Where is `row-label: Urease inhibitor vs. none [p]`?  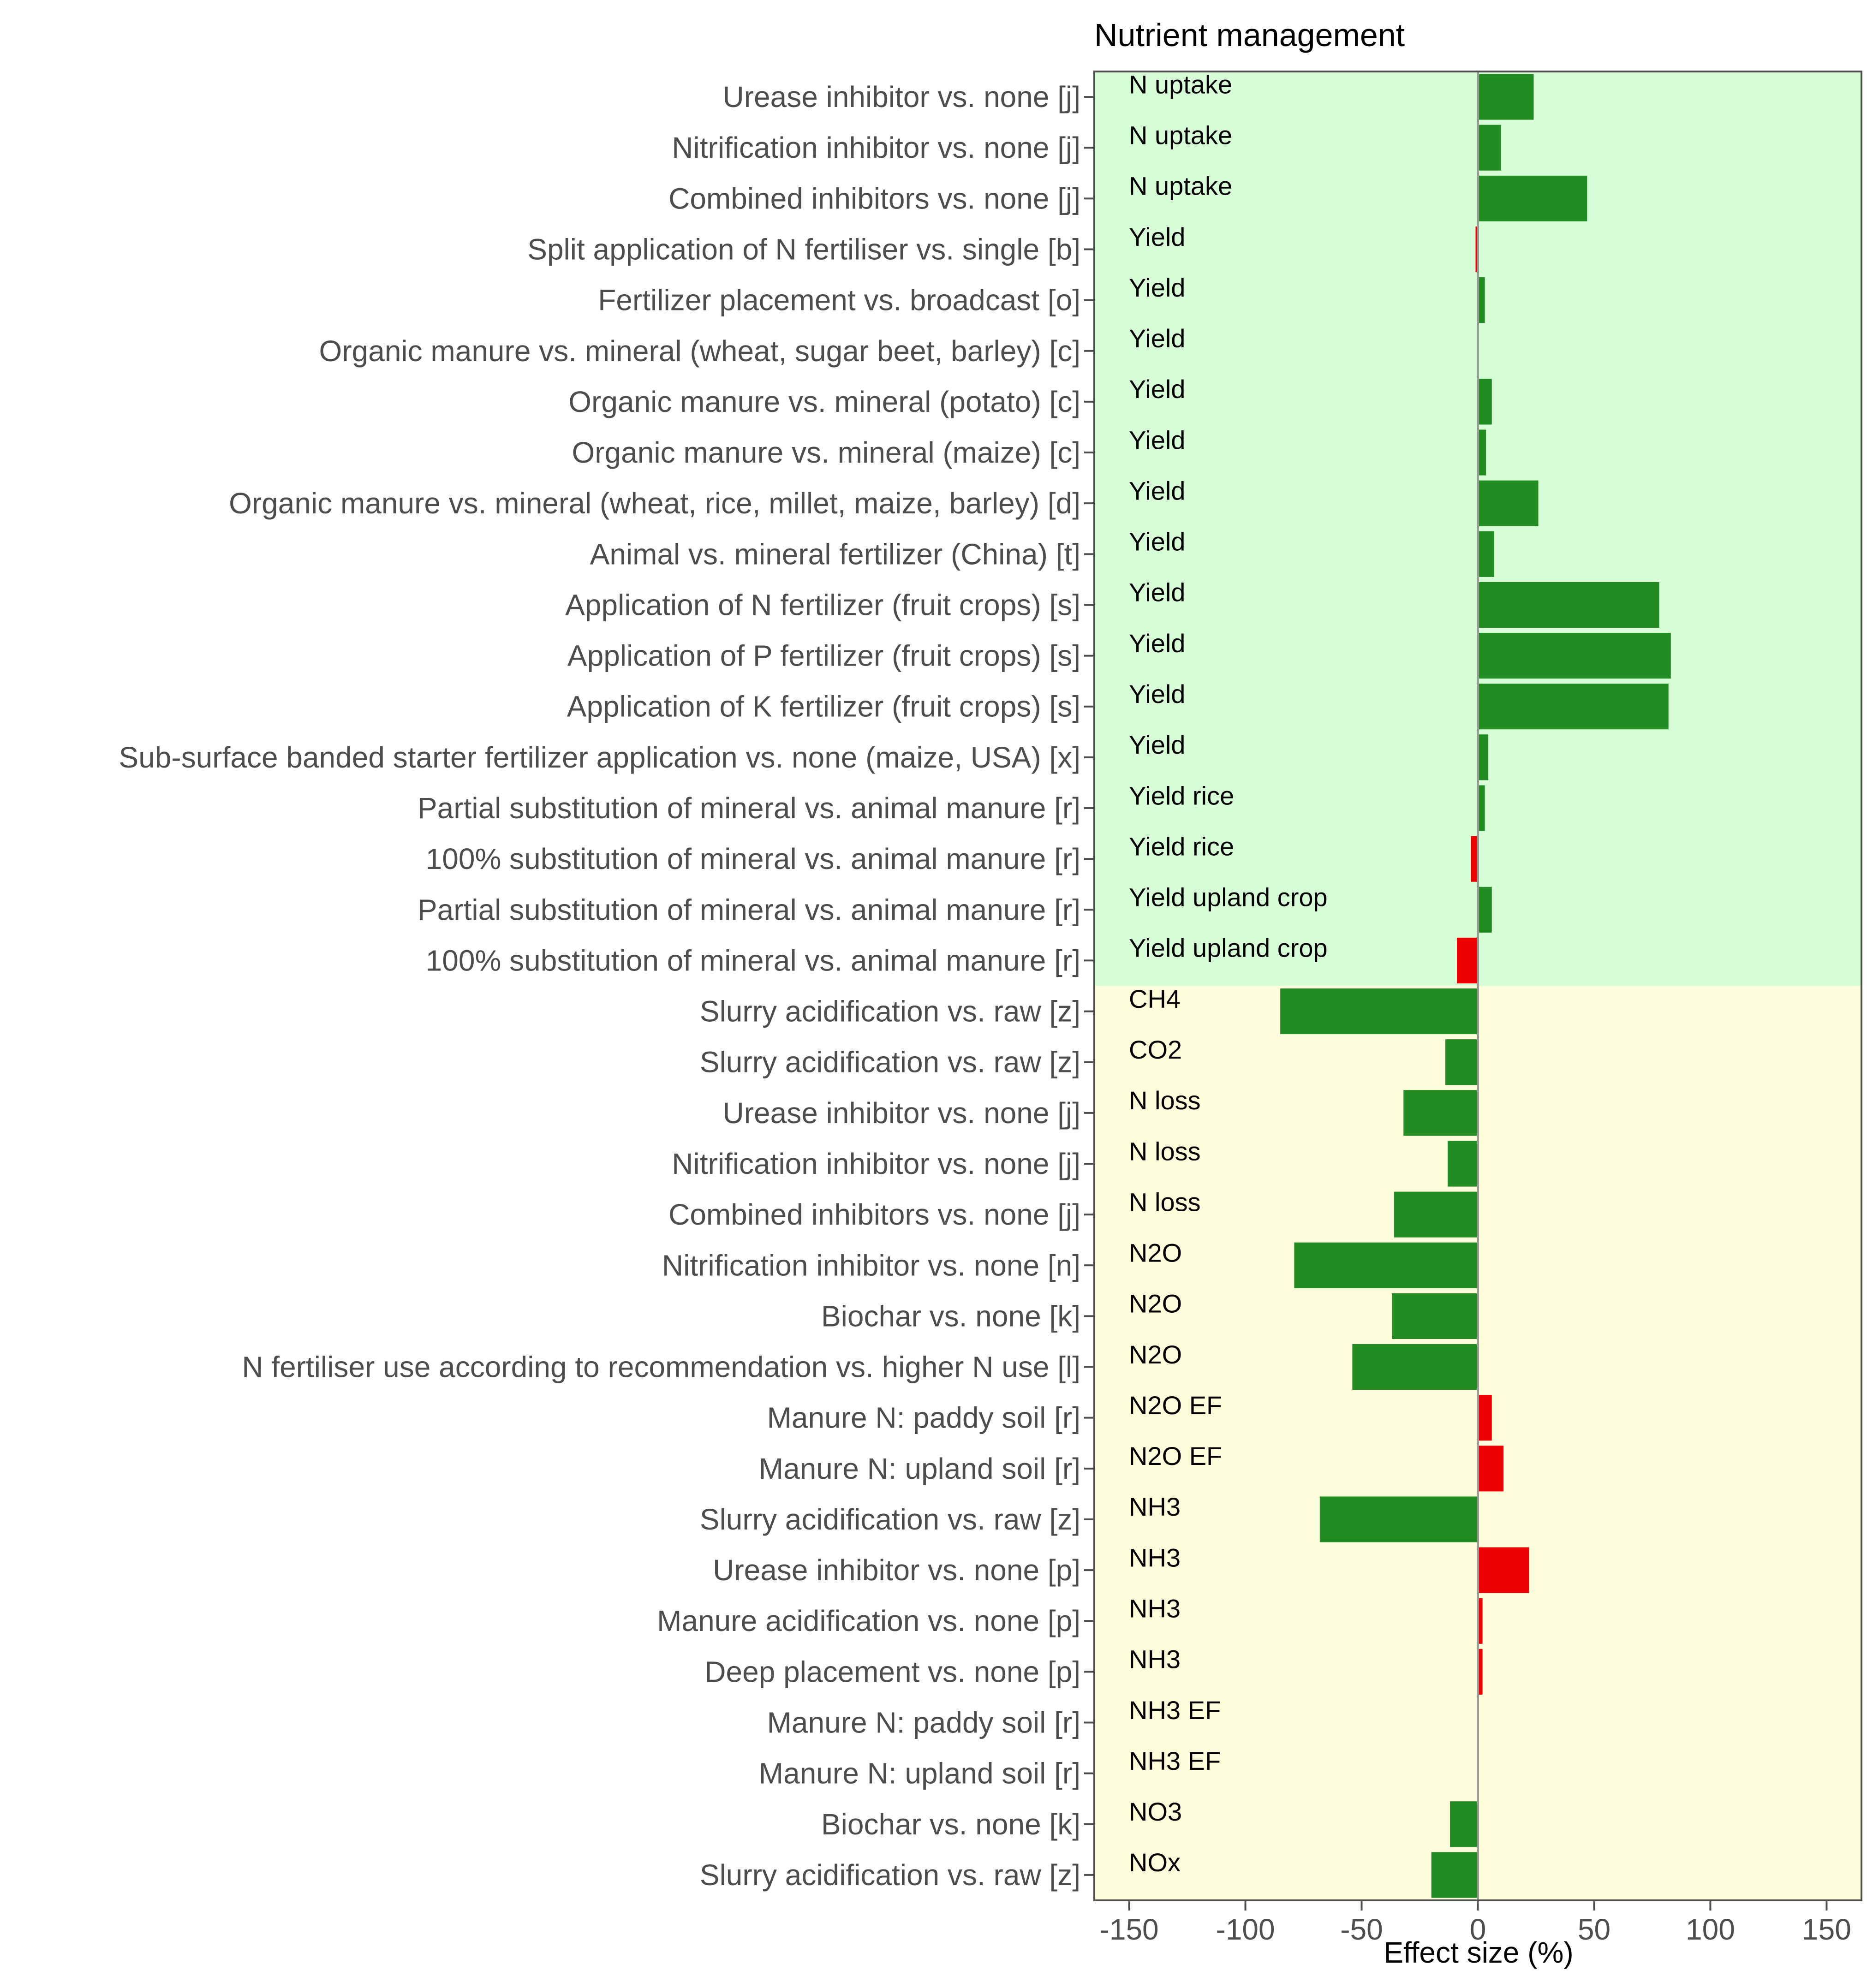 row-label: Urease inhibitor vs. none [p] is located at coordinates (896, 1570).